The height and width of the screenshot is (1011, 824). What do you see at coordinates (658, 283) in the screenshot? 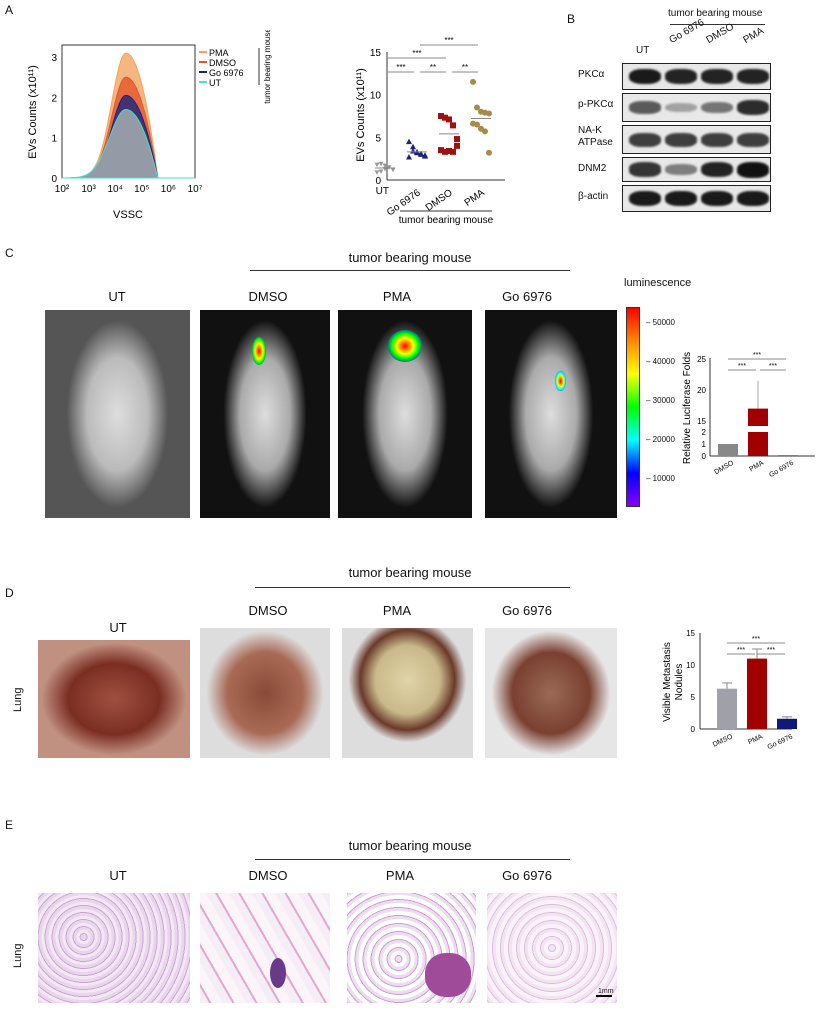
I see `colorbar-title: luminescence` at bounding box center [658, 283].